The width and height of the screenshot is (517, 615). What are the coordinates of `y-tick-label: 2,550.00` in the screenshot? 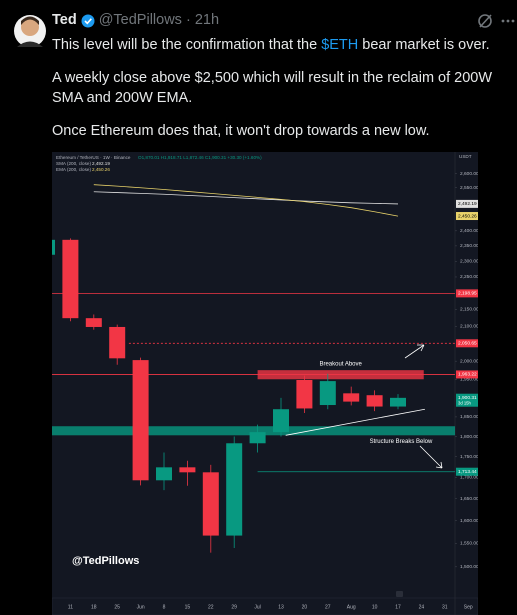 It's located at (469, 188).